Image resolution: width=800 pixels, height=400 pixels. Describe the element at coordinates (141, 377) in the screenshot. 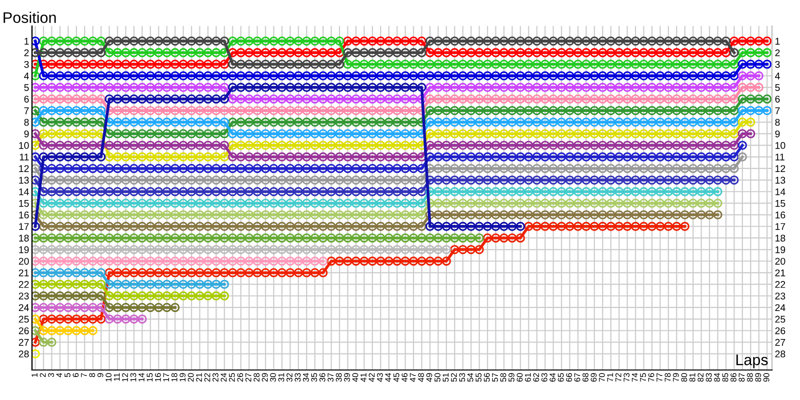

I see `x-tick-label: 14` at that location.